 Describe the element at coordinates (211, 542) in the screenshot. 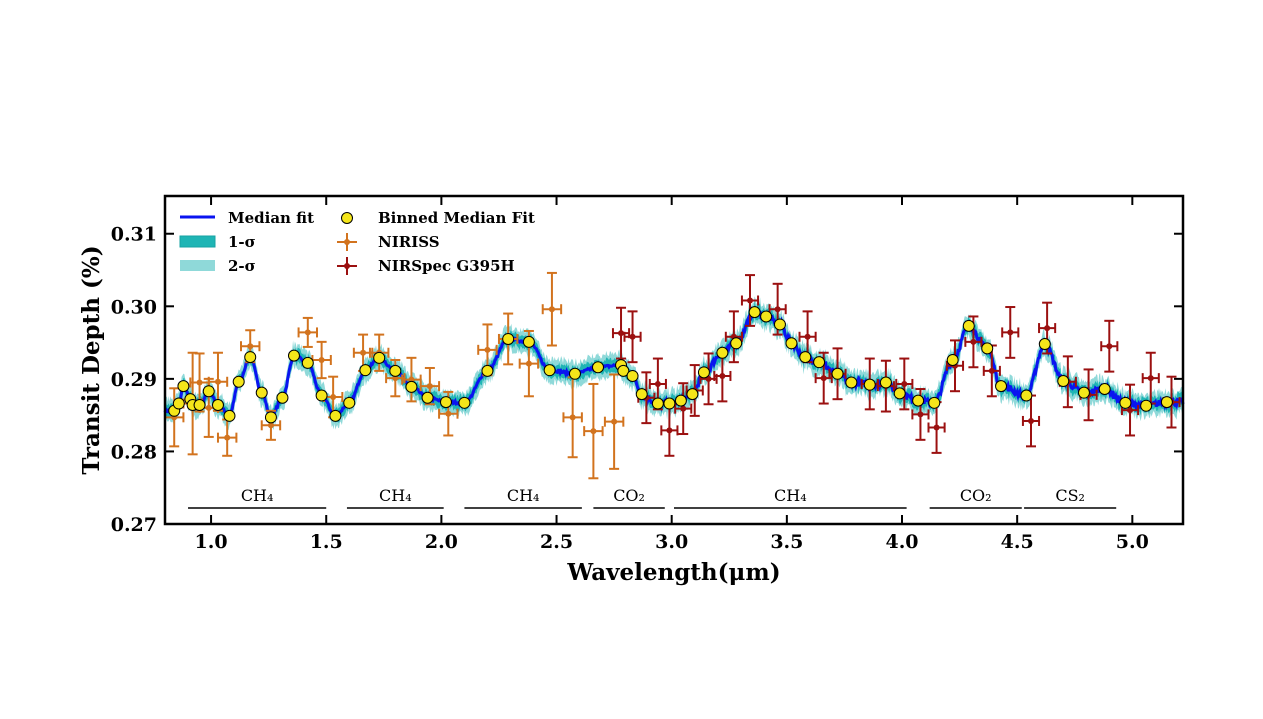

I see `x-tick-label: 1.0` at that location.